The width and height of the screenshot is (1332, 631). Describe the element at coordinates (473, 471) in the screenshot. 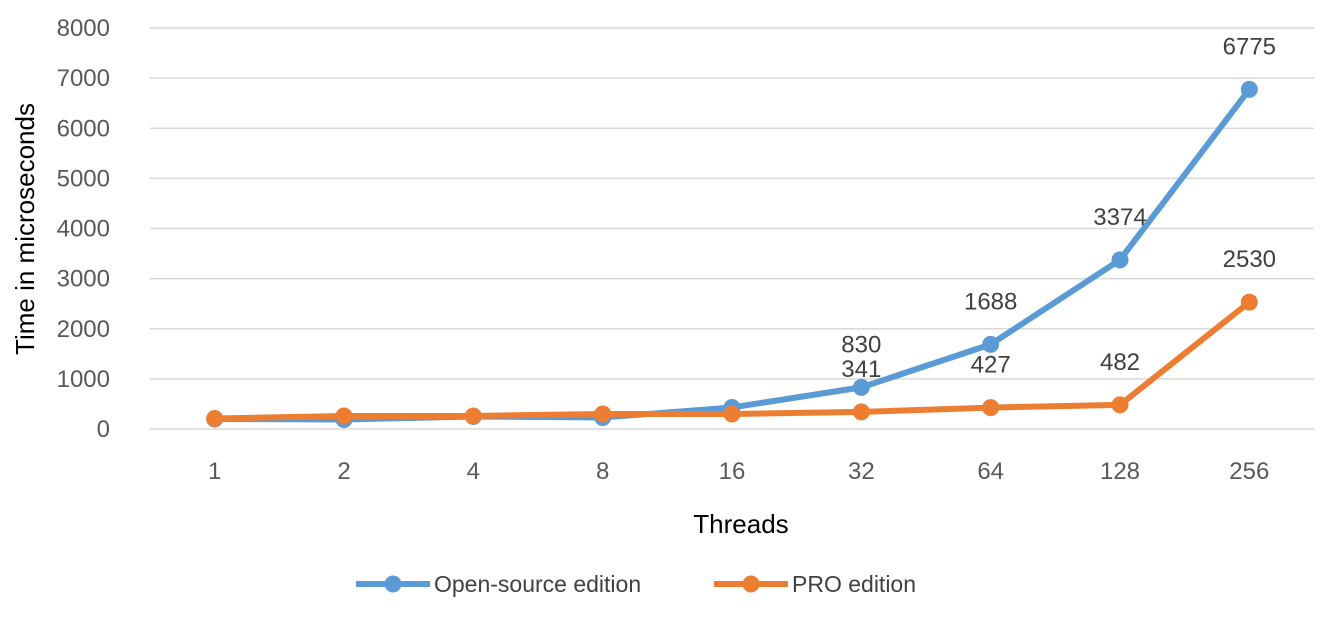

I see `x-tick-label: 4` at that location.